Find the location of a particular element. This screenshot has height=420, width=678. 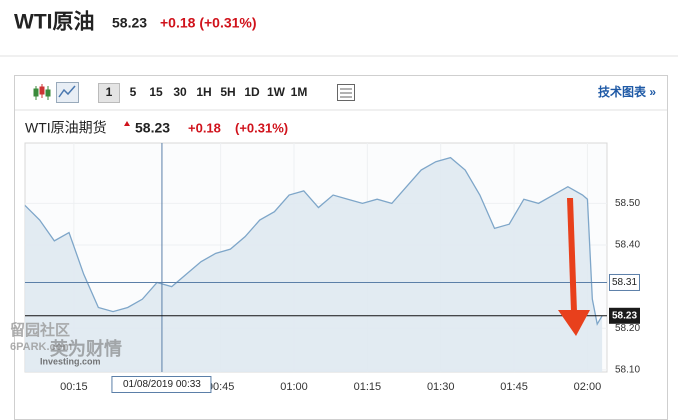

y-tick-label: 58.10 is located at coordinates (627, 370).